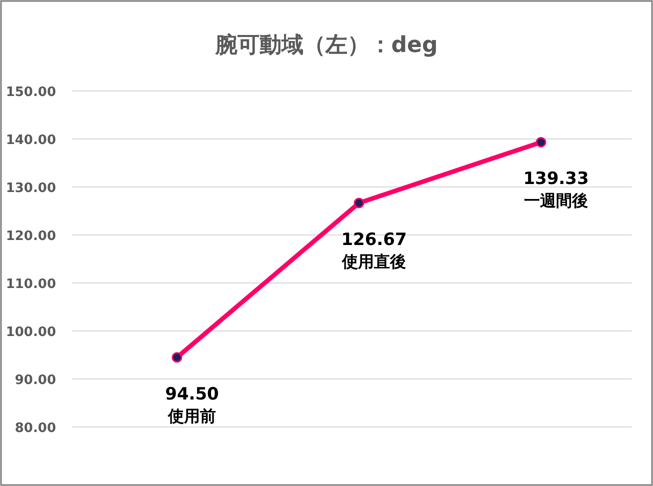 Image resolution: width=653 pixels, height=486 pixels. Describe the element at coordinates (374, 240) in the screenshot. I see `data-label: 126.67` at that location.